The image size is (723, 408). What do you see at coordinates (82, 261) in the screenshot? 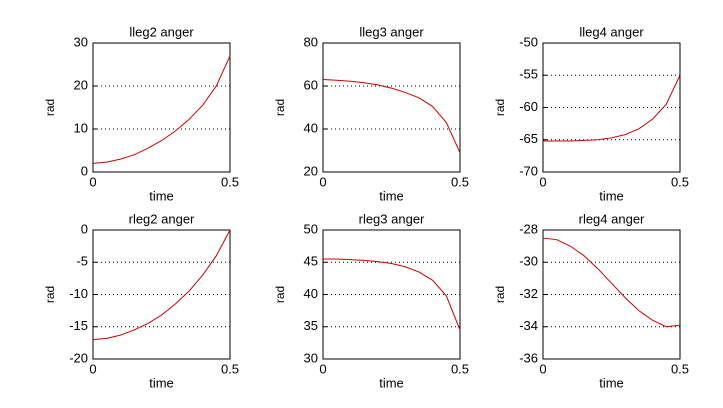
I see `y-tick-label: -5` at bounding box center [82, 261].